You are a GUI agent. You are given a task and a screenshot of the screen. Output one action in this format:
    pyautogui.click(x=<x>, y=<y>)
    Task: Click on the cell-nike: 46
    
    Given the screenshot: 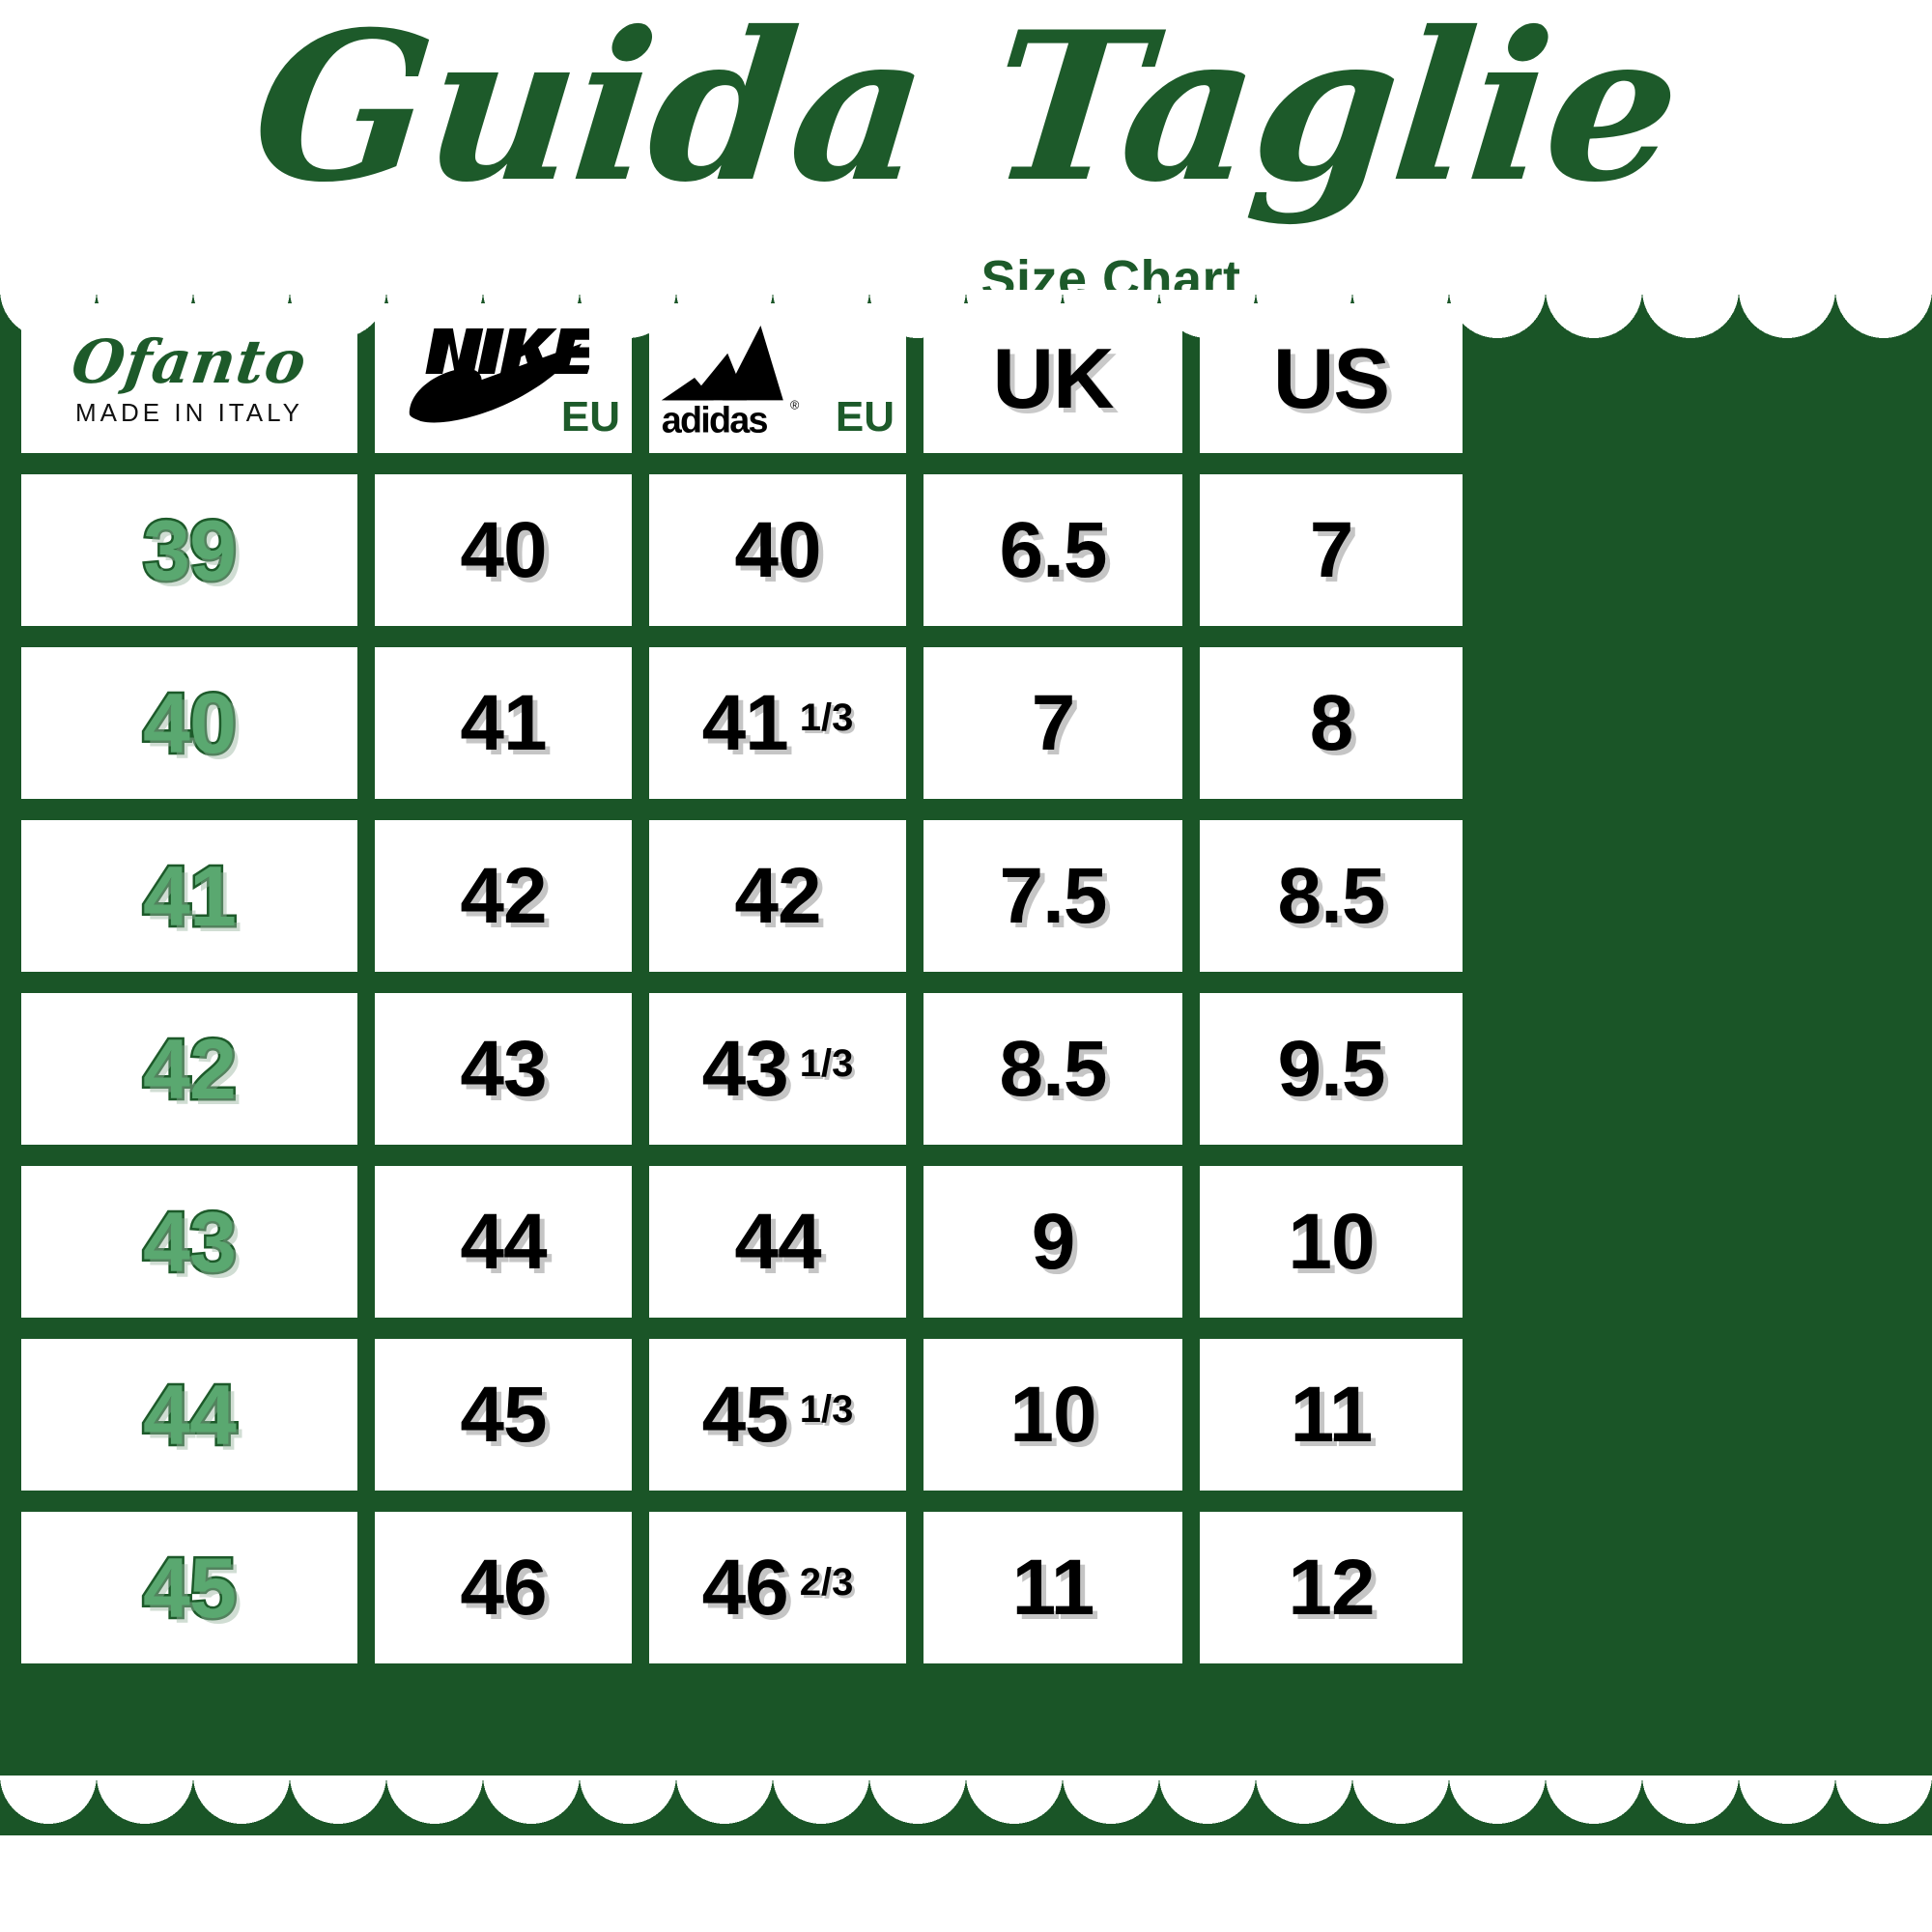 What is the action you would take?
    pyautogui.click(x=503, y=1587)
    